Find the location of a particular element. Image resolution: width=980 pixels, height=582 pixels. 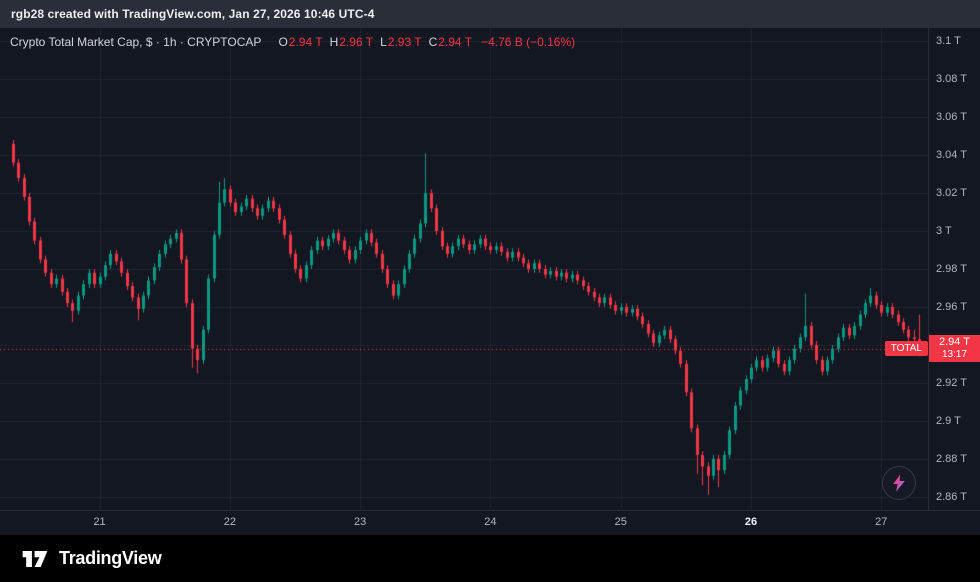

time-tick-label: 24 is located at coordinates (490, 522).